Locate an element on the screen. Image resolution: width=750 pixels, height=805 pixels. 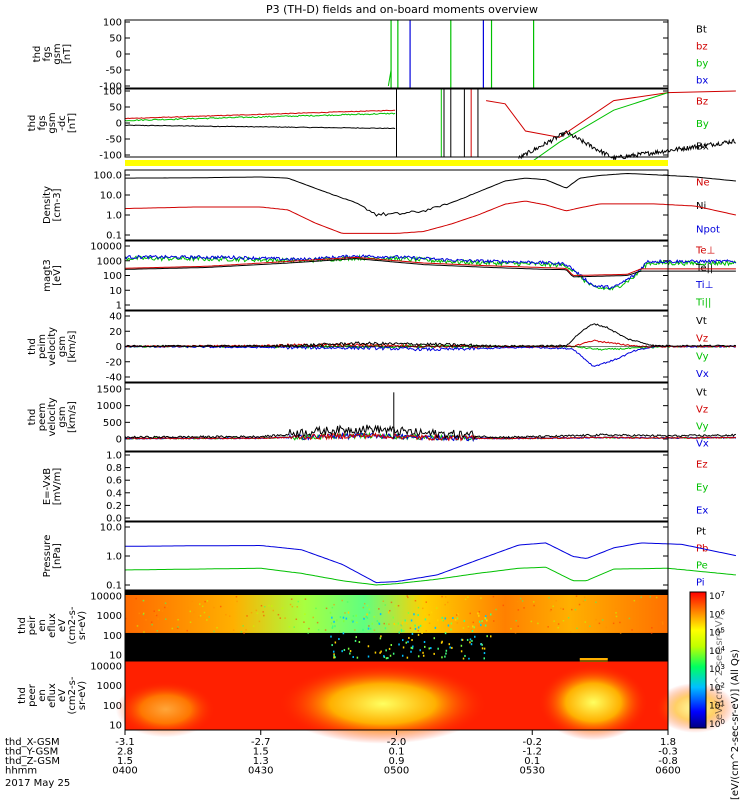
panel-ion-spectrogram-ylabel: thd peir en eflux eV (cm2-s-sr-eV) is located at coordinates (52, 625).